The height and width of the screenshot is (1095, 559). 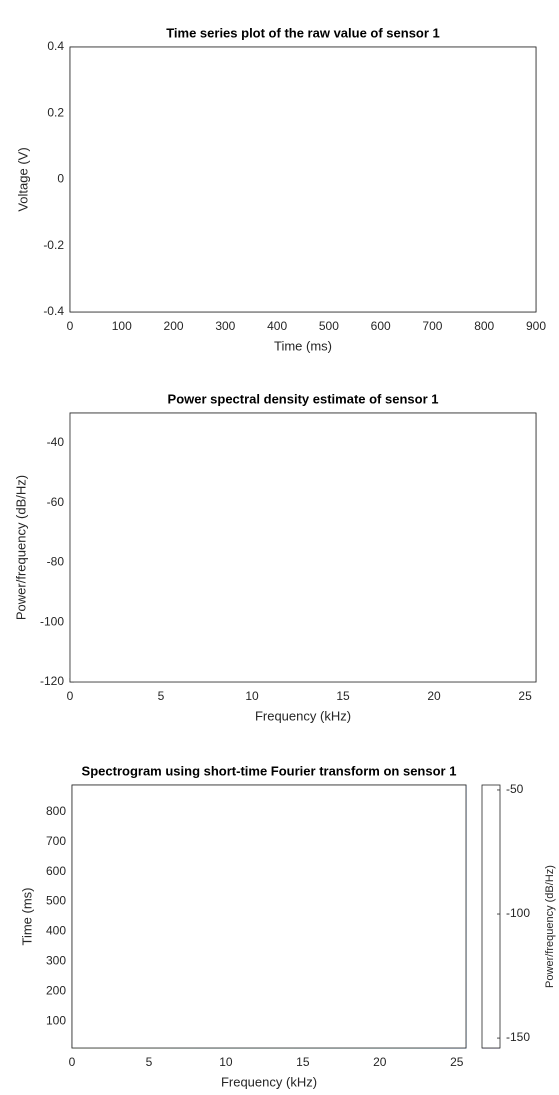 What do you see at coordinates (20, 547) in the screenshot?
I see `y-axis-label: Power/frequency (dB/Hz)` at bounding box center [20, 547].